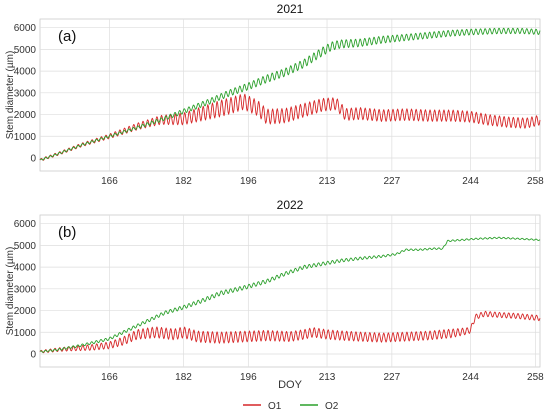 The image size is (550, 412). I want to click on legend-item-o2: O2, so click(319, 406).